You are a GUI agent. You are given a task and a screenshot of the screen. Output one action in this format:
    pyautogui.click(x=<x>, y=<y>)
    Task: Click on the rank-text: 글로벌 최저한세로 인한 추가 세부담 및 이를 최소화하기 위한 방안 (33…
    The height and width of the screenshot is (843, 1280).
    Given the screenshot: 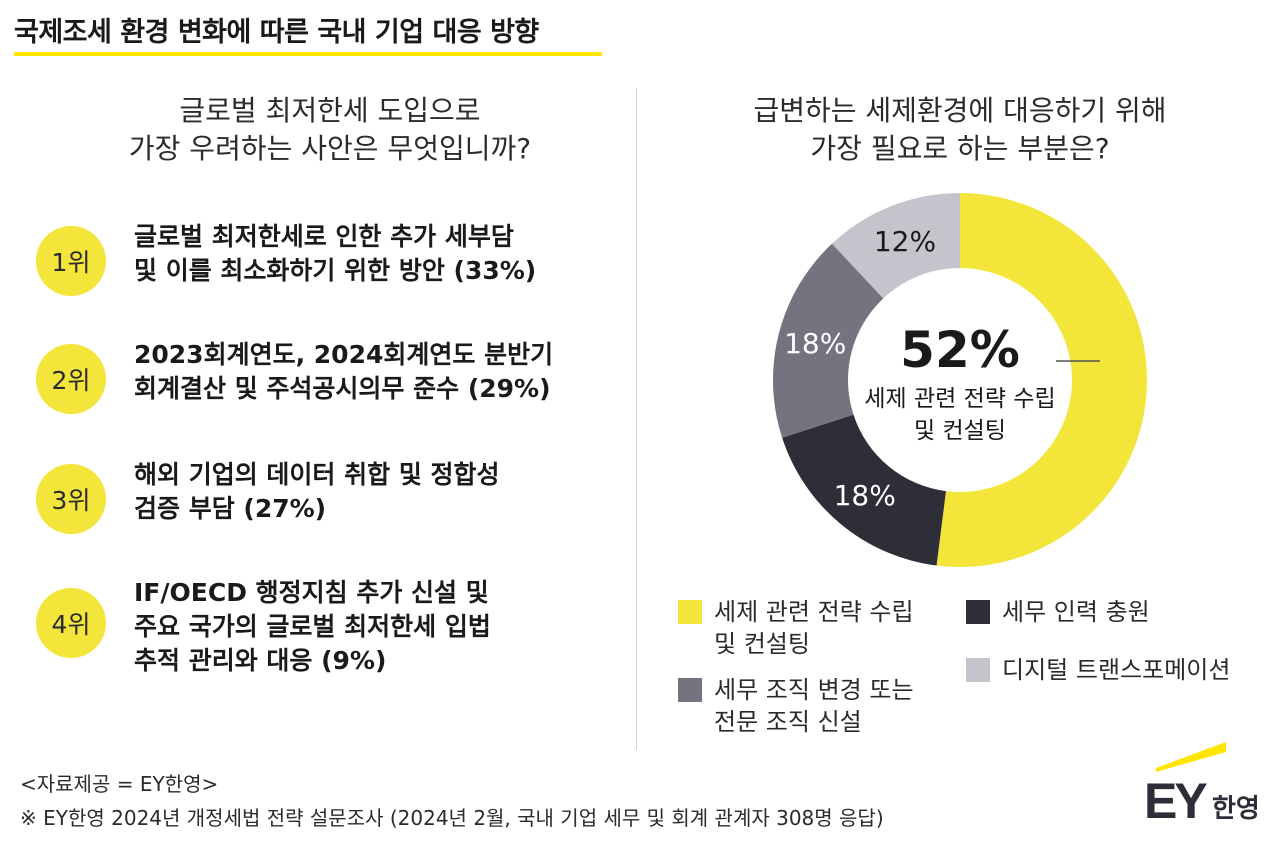 What is the action you would take?
    pyautogui.click(x=384, y=254)
    